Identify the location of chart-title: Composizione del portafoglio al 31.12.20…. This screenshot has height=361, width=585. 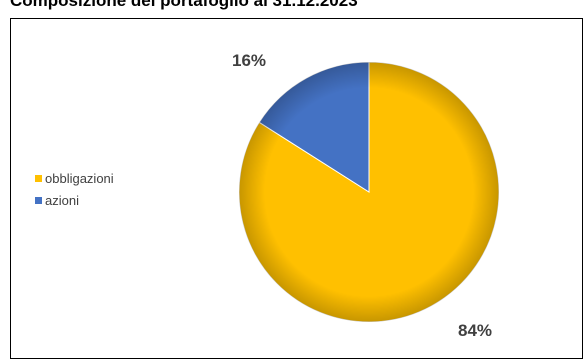
(184, 5).